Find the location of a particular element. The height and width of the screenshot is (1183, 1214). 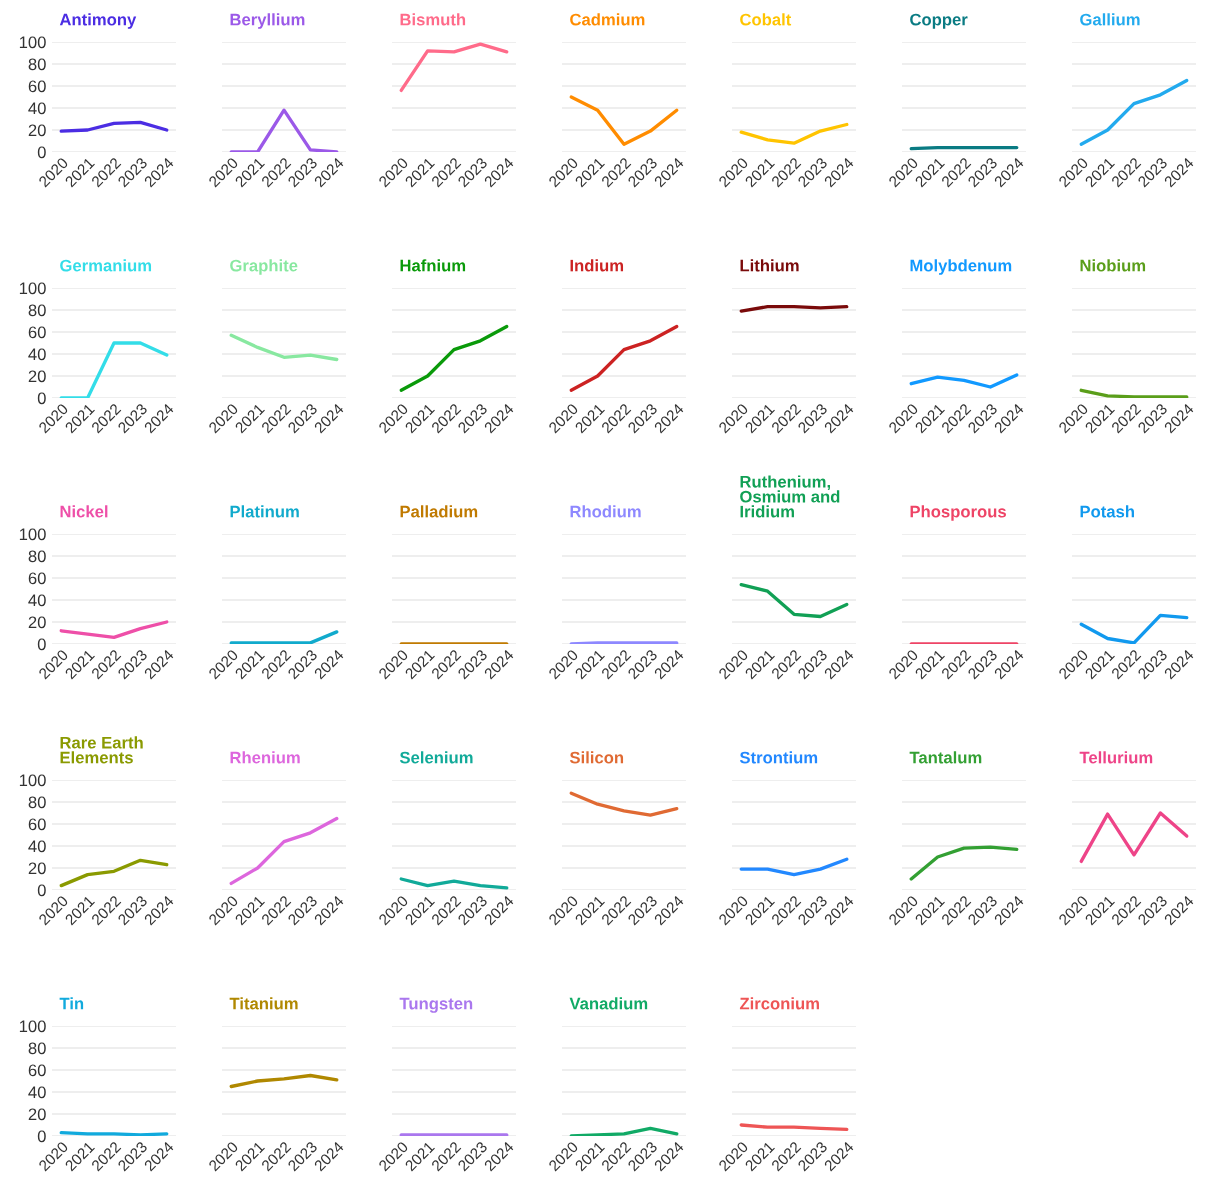

chart-title: Zirconium is located at coordinates (779, 1003).